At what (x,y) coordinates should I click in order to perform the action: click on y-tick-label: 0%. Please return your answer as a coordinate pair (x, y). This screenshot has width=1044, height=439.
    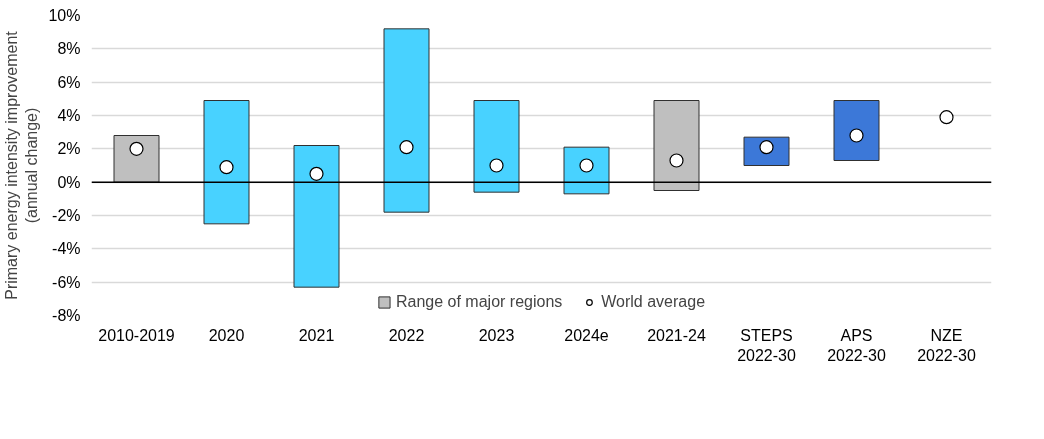
    Looking at the image, I should click on (69, 182).